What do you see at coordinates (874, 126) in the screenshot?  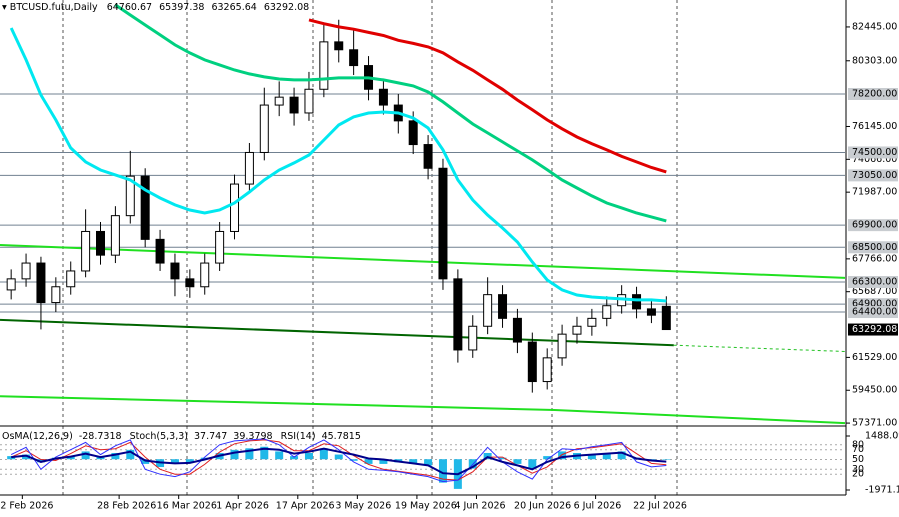 I see `y-tick-label: 76145.00` at bounding box center [874, 126].